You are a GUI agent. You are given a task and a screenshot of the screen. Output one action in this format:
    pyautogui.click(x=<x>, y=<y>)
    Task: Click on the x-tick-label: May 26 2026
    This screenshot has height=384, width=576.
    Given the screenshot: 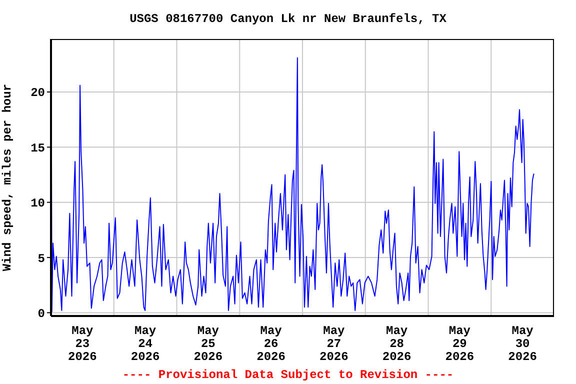 What is the action you would take?
    pyautogui.click(x=271, y=344)
    